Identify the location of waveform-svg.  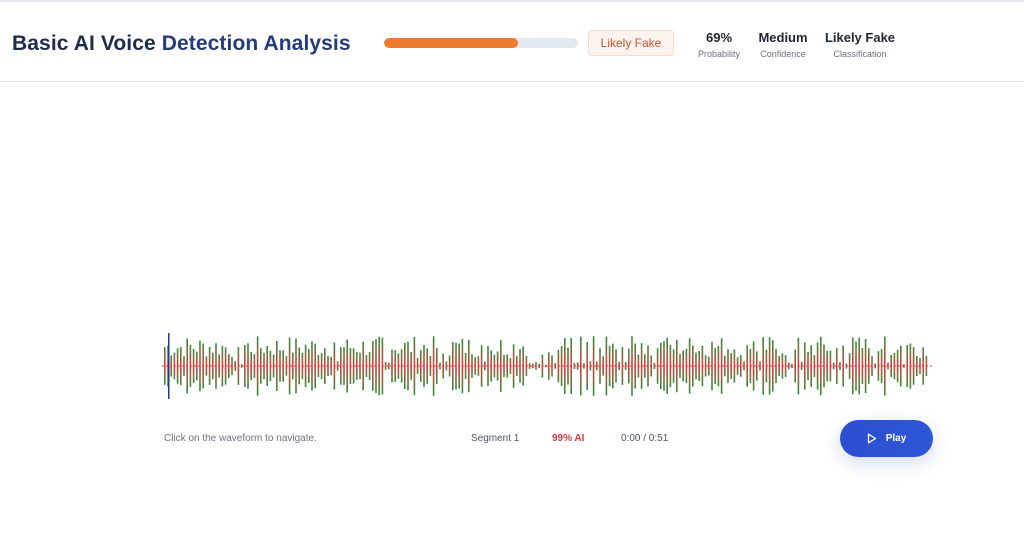
(548, 366).